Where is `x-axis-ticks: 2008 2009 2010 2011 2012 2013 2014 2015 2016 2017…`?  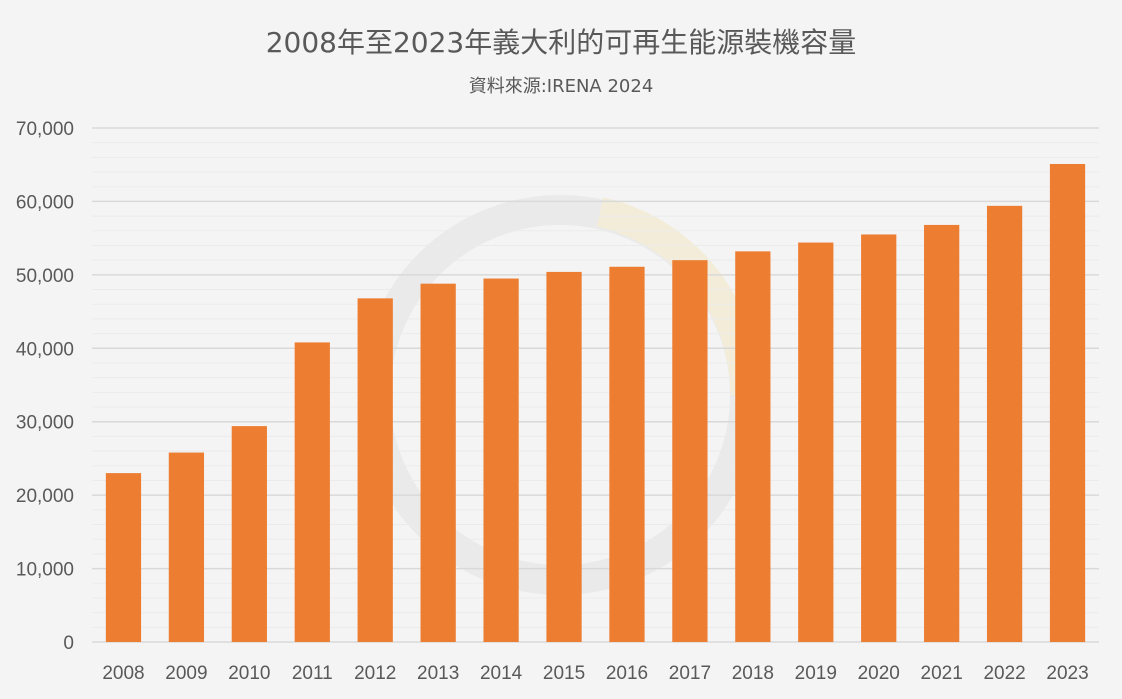
x-axis-ticks: 2008 2009 2010 2011 2012 2013 2014 2015 2016 2017… is located at coordinates (595, 673).